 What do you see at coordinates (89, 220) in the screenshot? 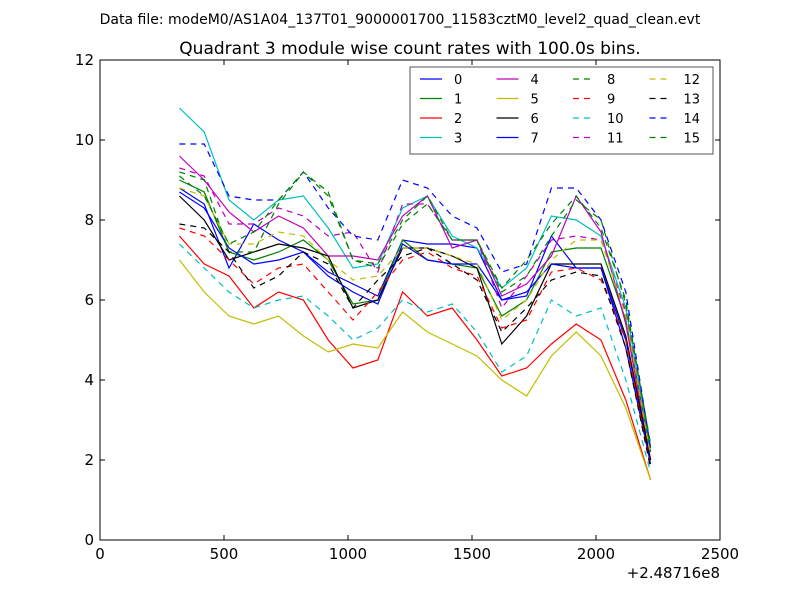
I see `y-tick-label-8: 8` at bounding box center [89, 220].